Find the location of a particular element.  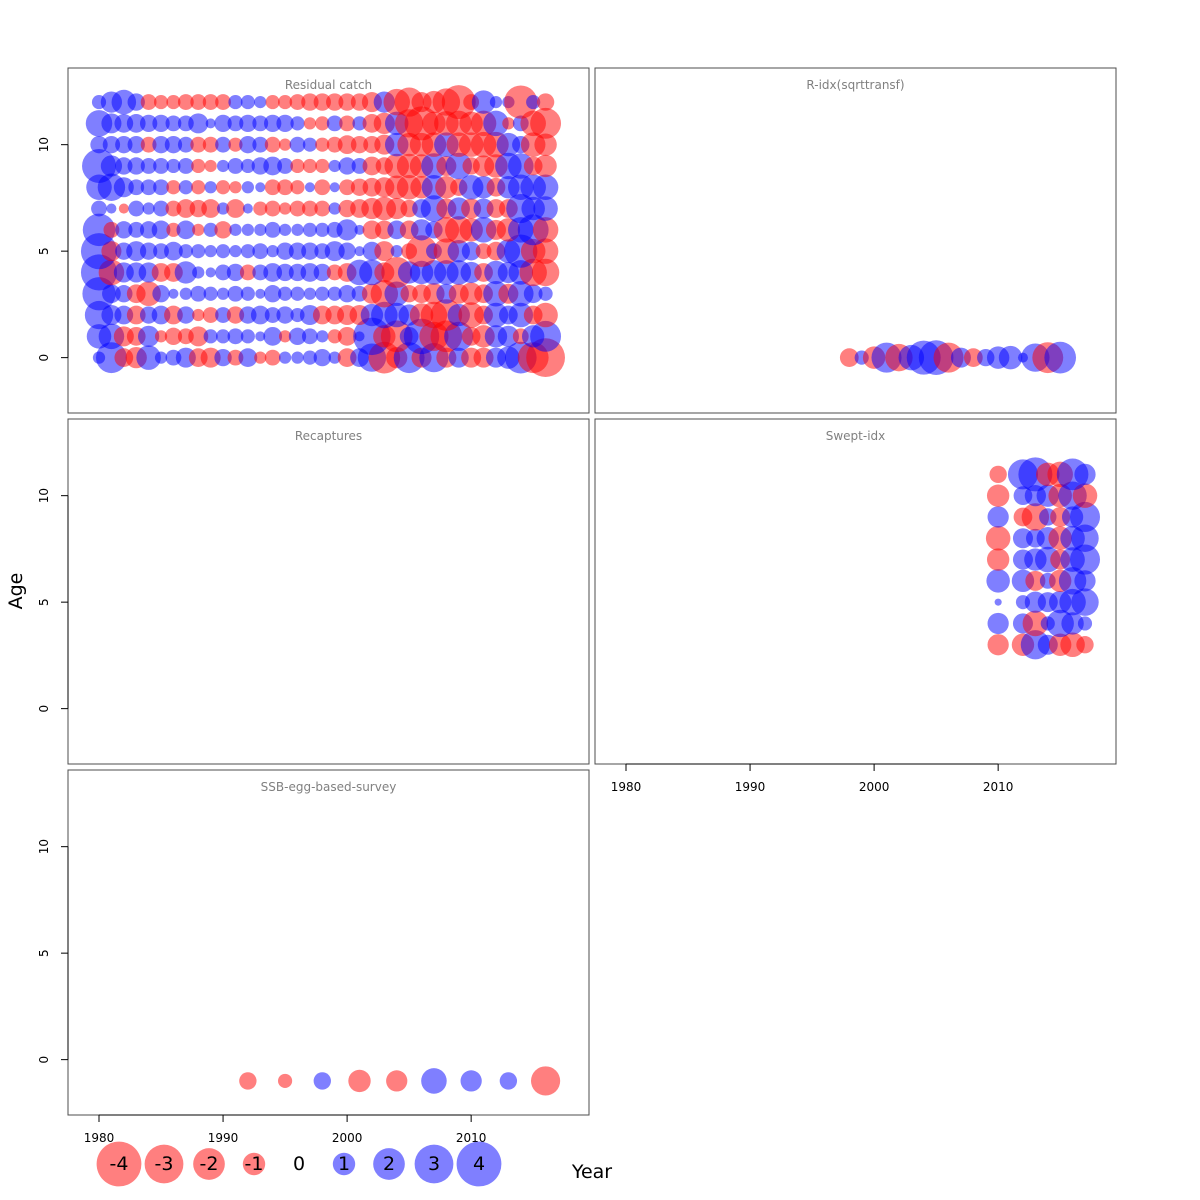

legend-label: -4 is located at coordinates (119, 1164).